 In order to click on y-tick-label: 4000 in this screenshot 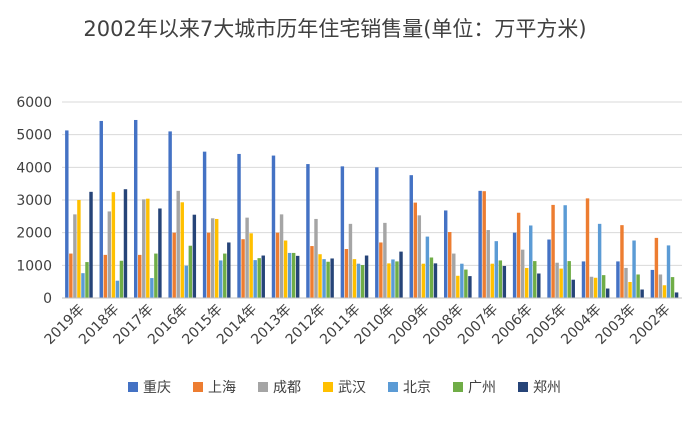, I will do `click(34, 168)`.